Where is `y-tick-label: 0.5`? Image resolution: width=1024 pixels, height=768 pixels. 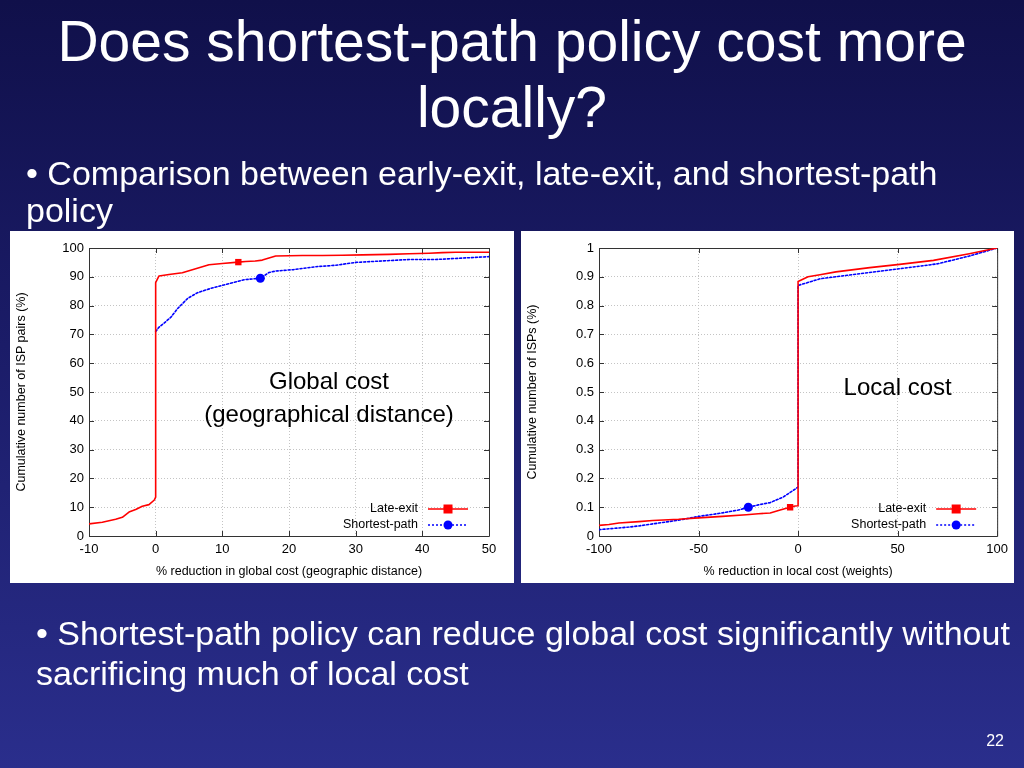
y-tick-label: 0.5 is located at coordinates (584, 391).